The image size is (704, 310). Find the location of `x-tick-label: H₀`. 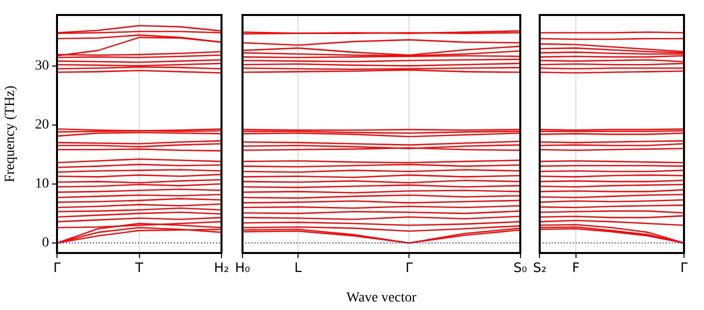

x-tick-label: H₀ is located at coordinates (242, 268).